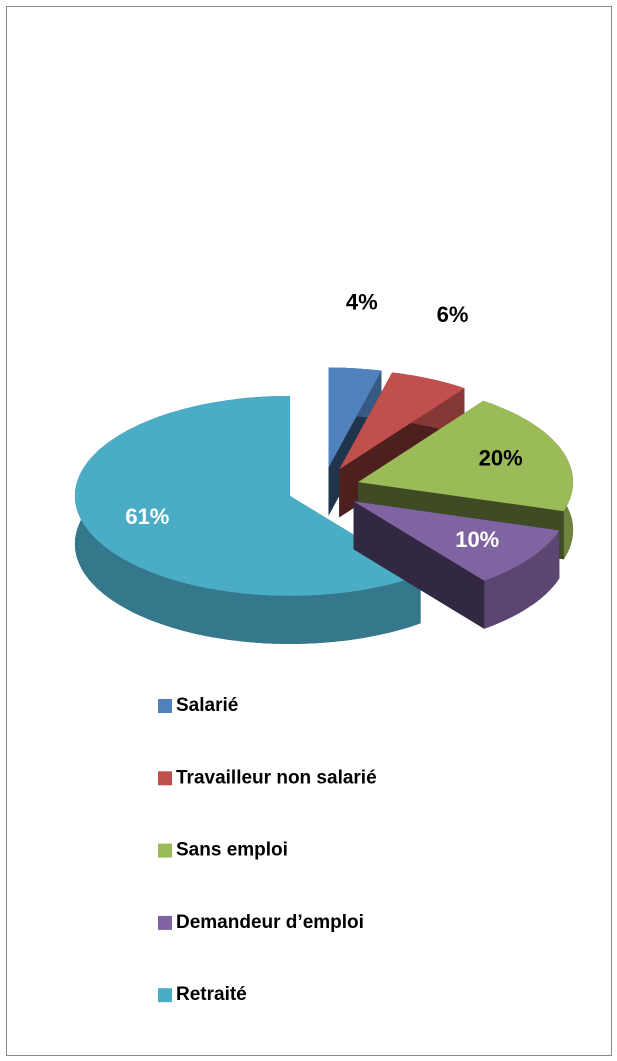 Image resolution: width=617 pixels, height=1061 pixels. Describe the element at coordinates (276, 777) in the screenshot. I see `legend-label: Travailleur non salarié` at that location.